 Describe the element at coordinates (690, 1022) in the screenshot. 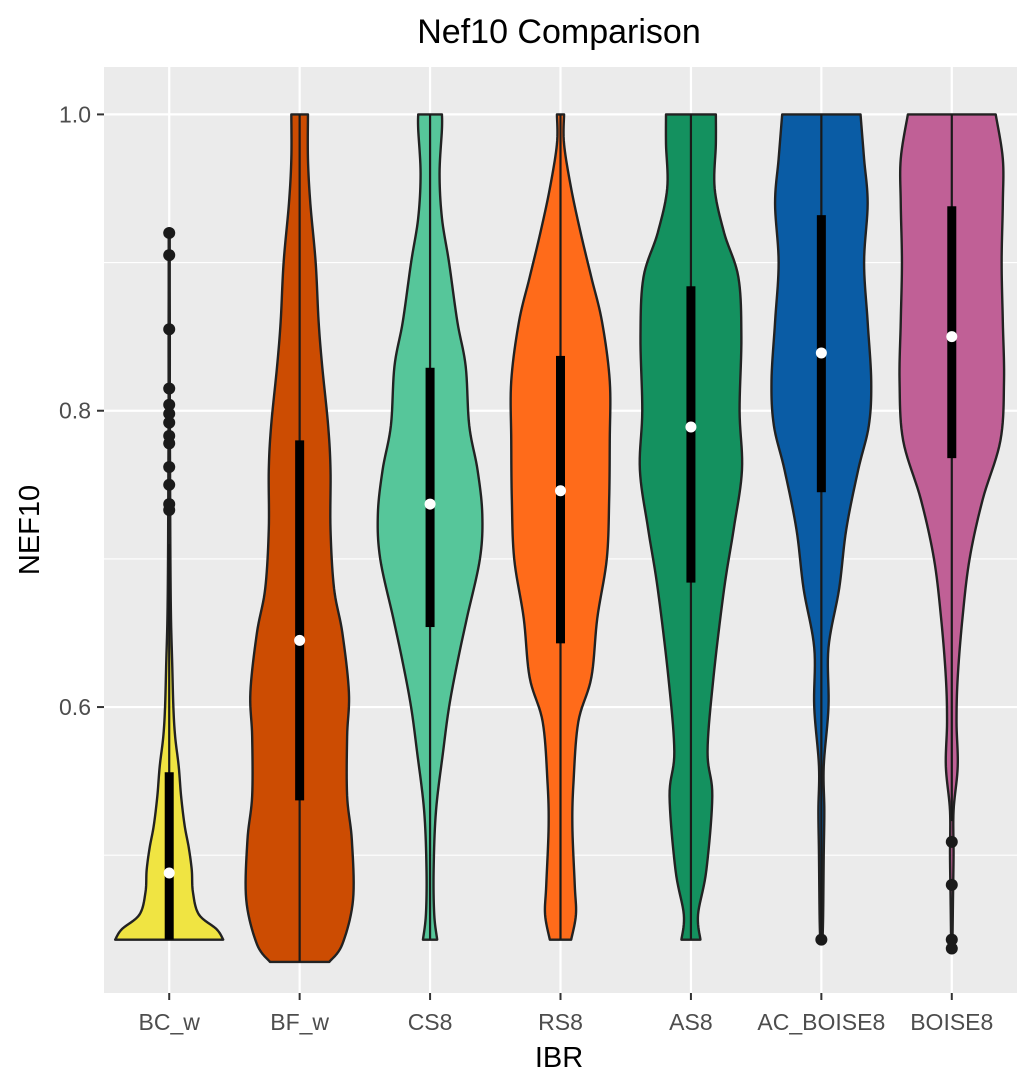

I see `x-tick-label: AS8` at that location.